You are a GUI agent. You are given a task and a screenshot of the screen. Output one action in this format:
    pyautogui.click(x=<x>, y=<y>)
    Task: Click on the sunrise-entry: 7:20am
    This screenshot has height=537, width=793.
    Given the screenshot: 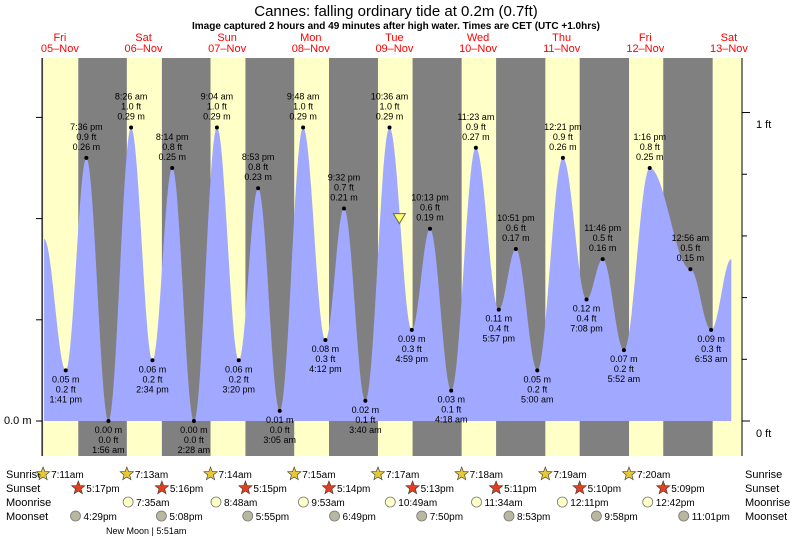 What is the action you would take?
    pyautogui.click(x=645, y=473)
    